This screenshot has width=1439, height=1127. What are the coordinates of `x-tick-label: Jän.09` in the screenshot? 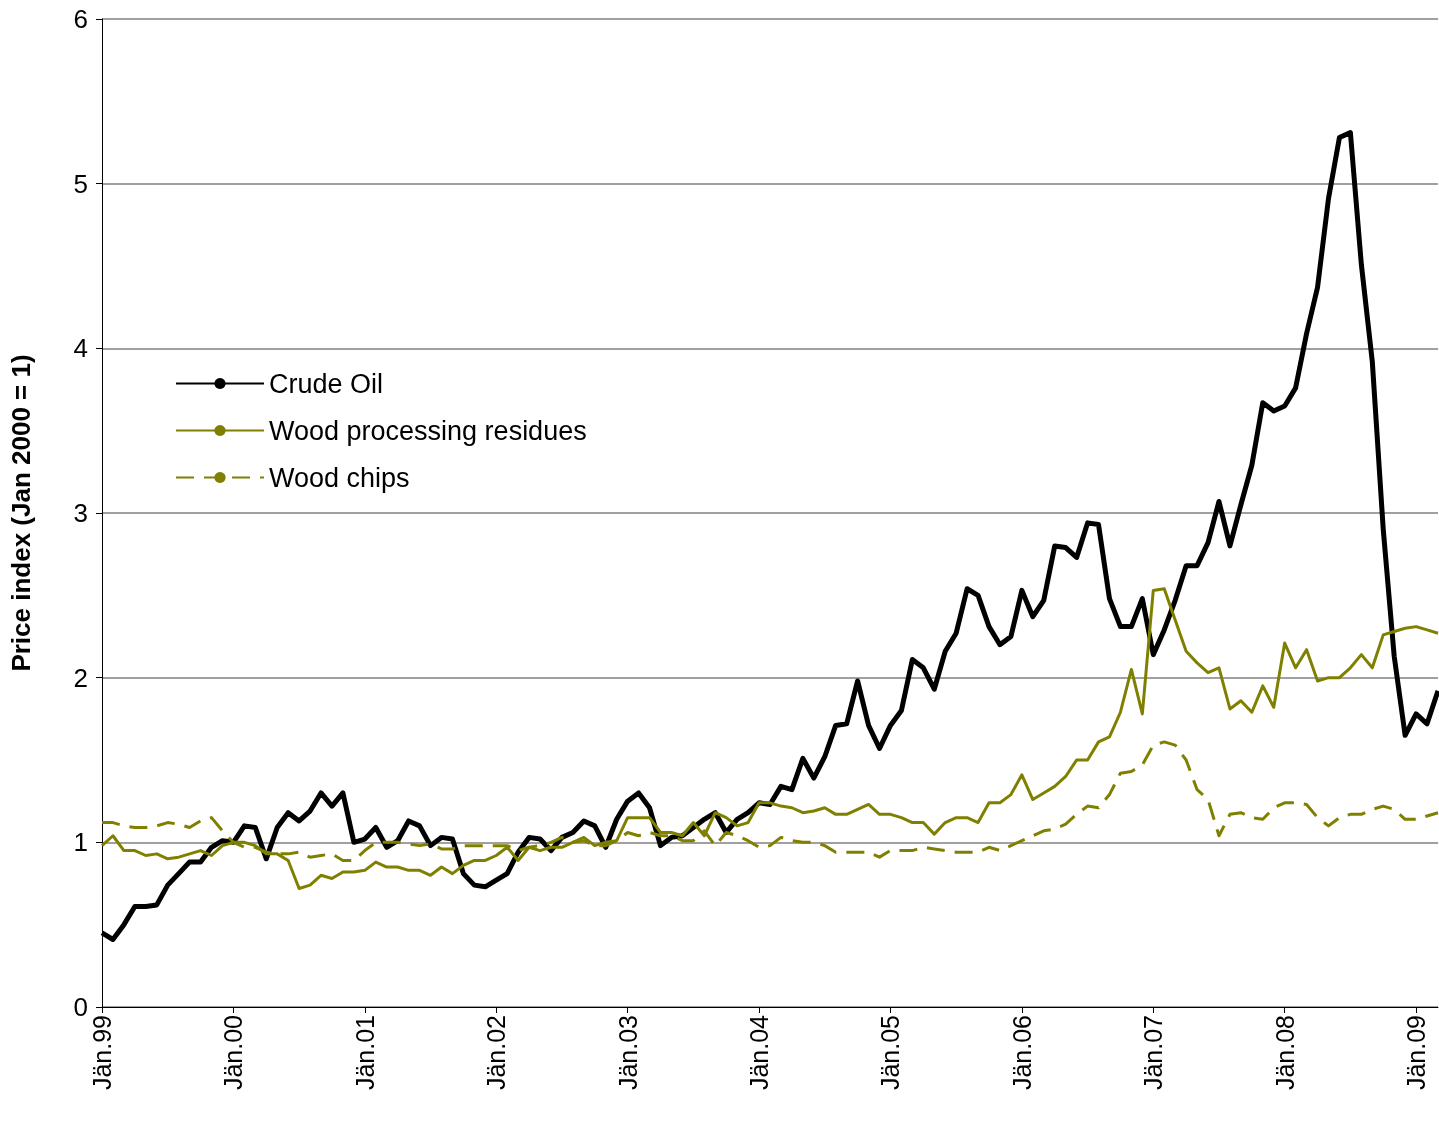 It's located at (1416, 1053).